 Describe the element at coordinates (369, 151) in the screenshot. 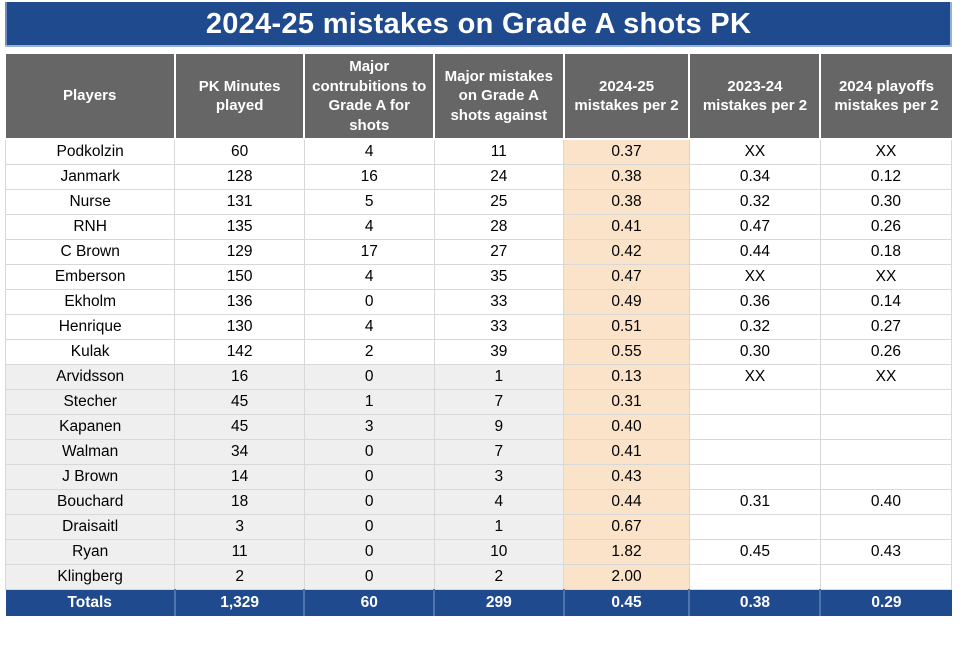

I see `table-cell: 4` at that location.